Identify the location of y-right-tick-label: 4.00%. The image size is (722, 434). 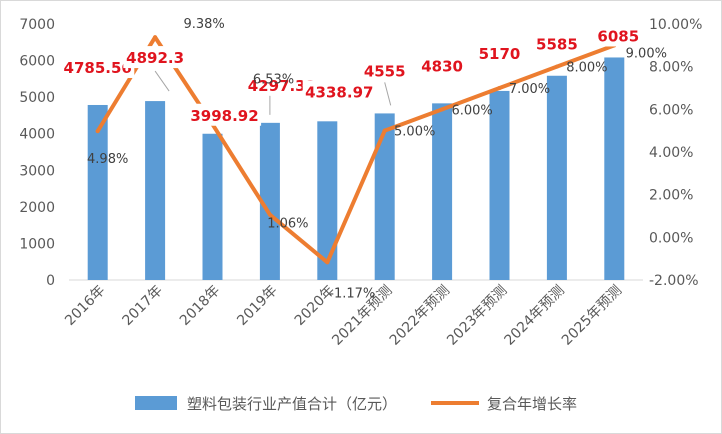
(671, 153).